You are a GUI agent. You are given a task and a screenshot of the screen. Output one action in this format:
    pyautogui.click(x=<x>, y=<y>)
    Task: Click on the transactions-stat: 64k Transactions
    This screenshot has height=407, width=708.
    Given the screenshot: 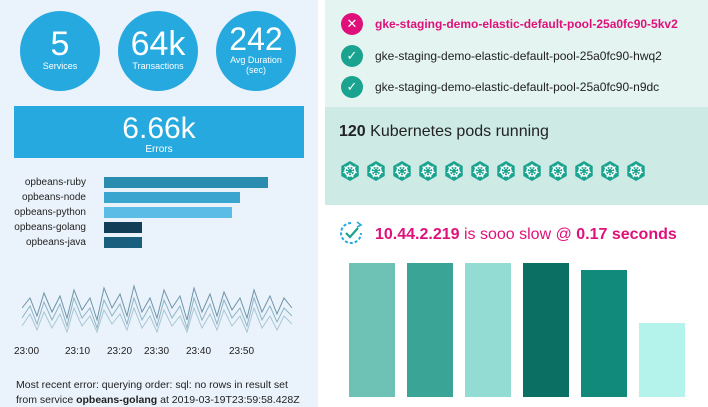 What is the action you would take?
    pyautogui.click(x=158, y=51)
    